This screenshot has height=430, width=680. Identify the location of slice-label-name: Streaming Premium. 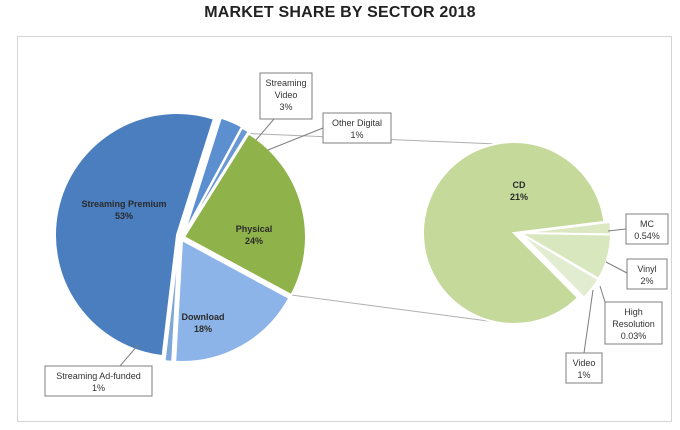
(123, 204).